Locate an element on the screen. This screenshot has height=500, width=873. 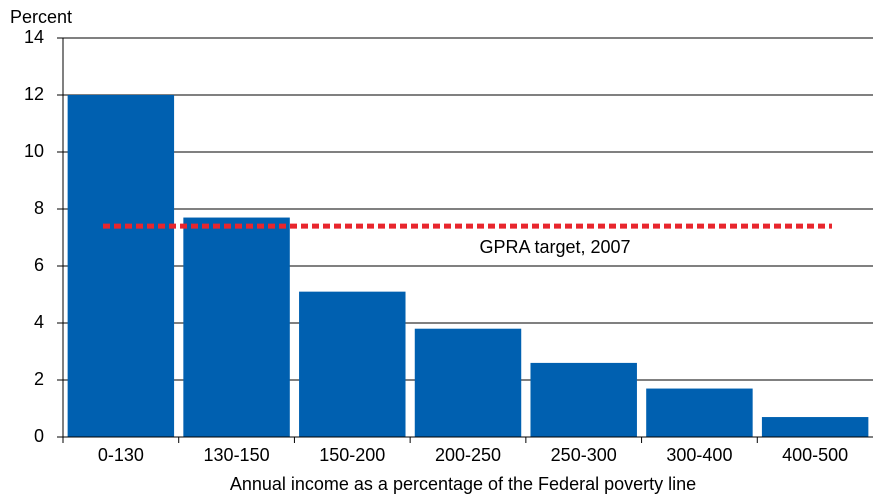
y-tick-label: 0 is located at coordinates (39, 436).